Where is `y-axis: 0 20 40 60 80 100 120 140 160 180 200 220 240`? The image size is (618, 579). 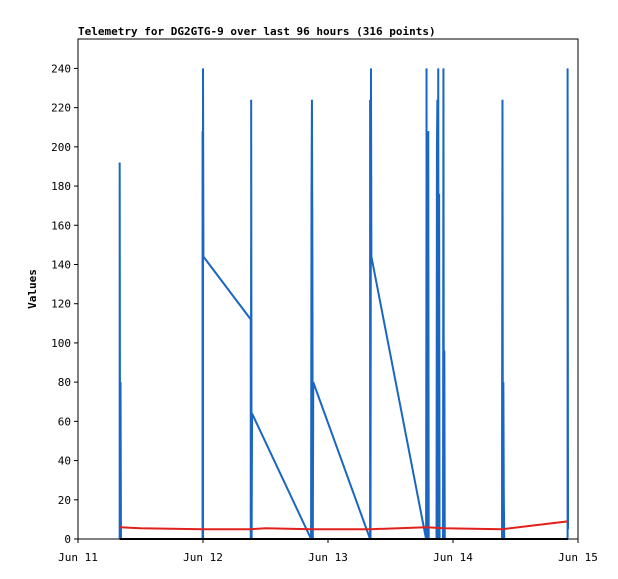
y-axis: 0 20 40 60 80 100 120 140 160 180 200 220 240 is located at coordinates (64, 304).